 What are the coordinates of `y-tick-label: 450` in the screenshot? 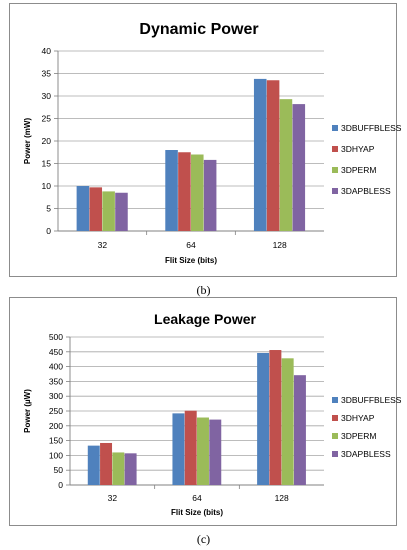 It's located at (56, 352).